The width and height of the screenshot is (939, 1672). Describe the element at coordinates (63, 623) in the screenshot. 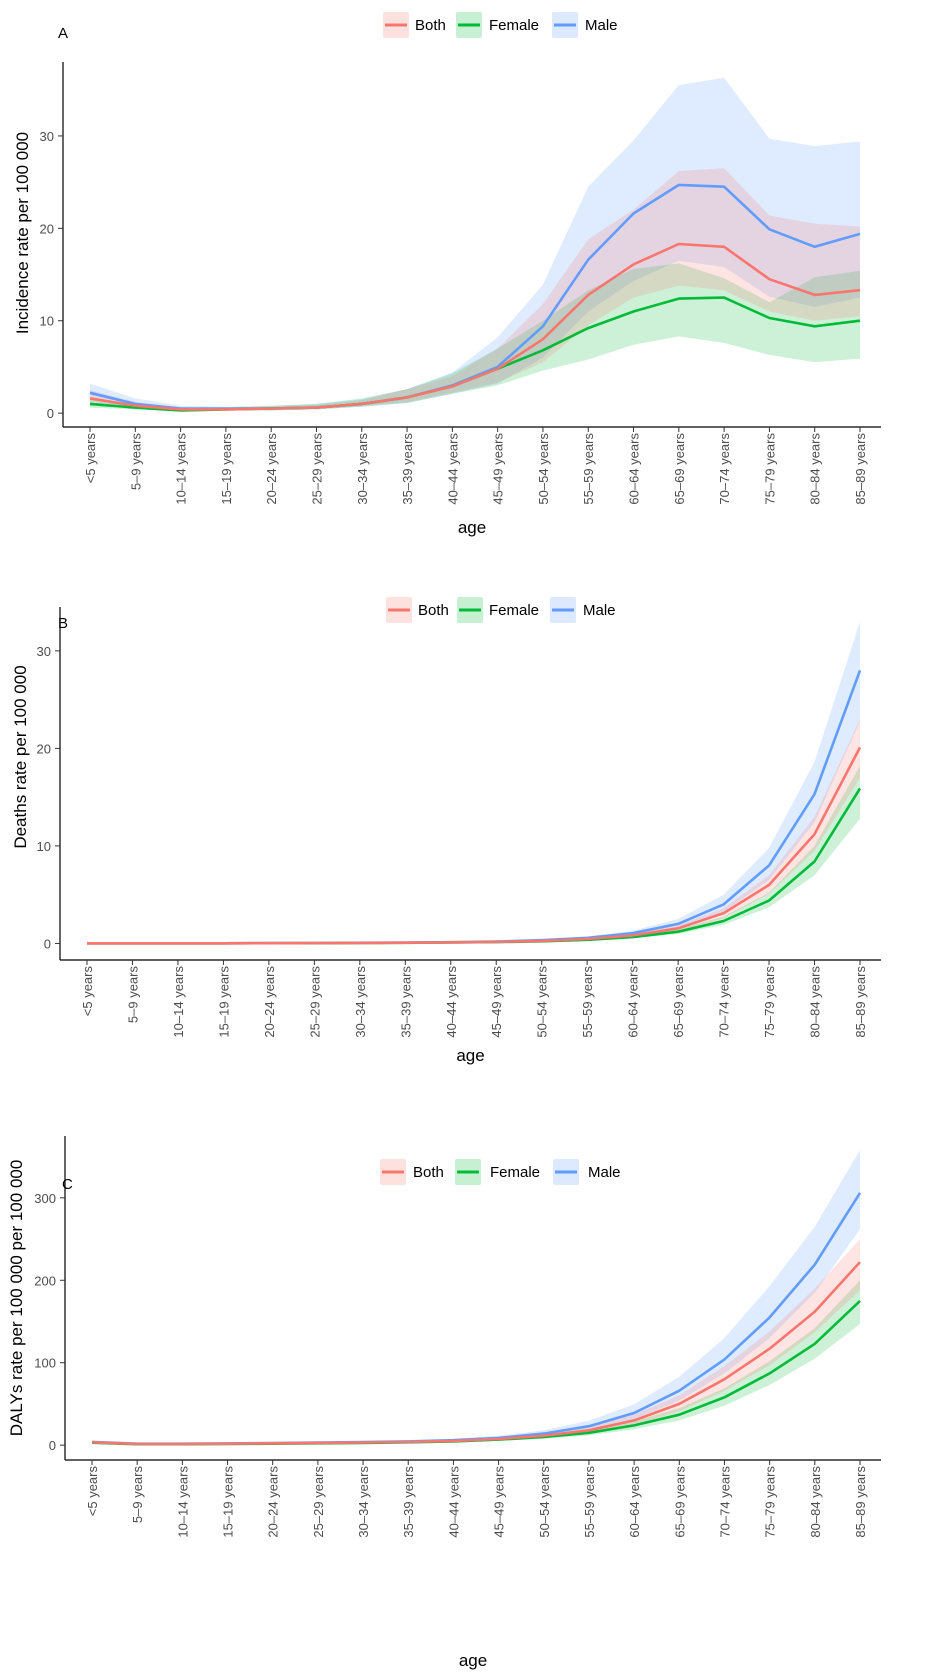

I see `panel-label-b: B` at that location.